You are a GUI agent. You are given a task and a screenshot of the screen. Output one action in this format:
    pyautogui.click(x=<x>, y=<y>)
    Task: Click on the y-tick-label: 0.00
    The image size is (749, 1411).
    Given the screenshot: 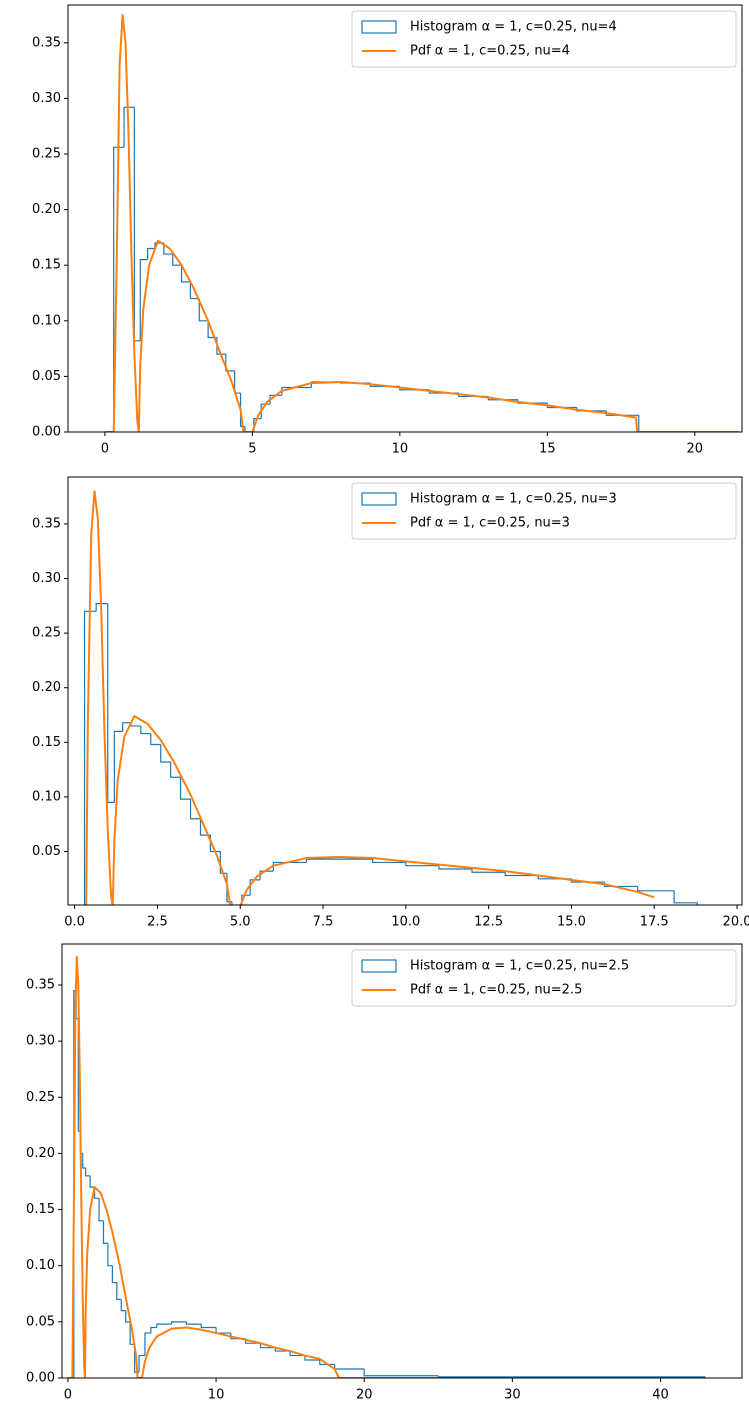 What is the action you would take?
    pyautogui.click(x=40, y=1378)
    